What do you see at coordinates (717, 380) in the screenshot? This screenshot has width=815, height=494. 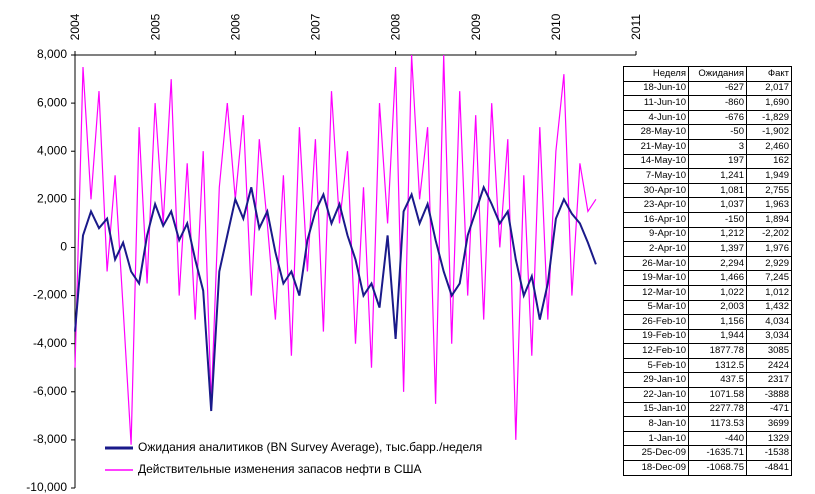 I see `table-cell: 437.5` at bounding box center [717, 380].